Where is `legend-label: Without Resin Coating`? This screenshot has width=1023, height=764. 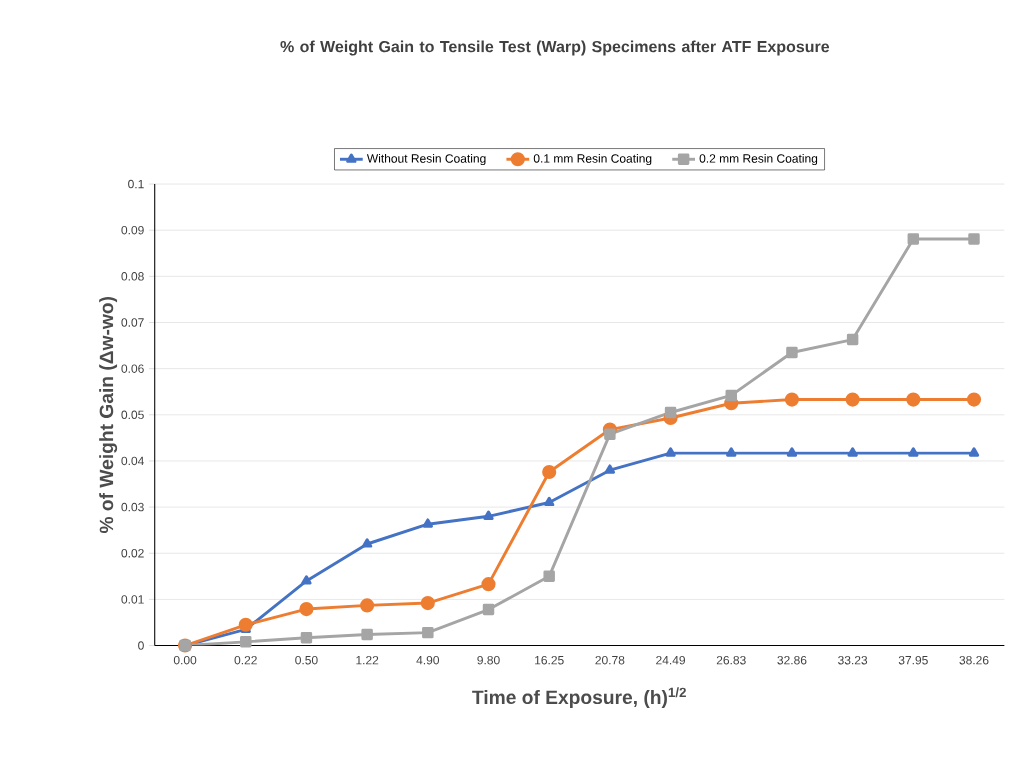 legend-label: Without Resin Coating is located at coordinates (426, 159).